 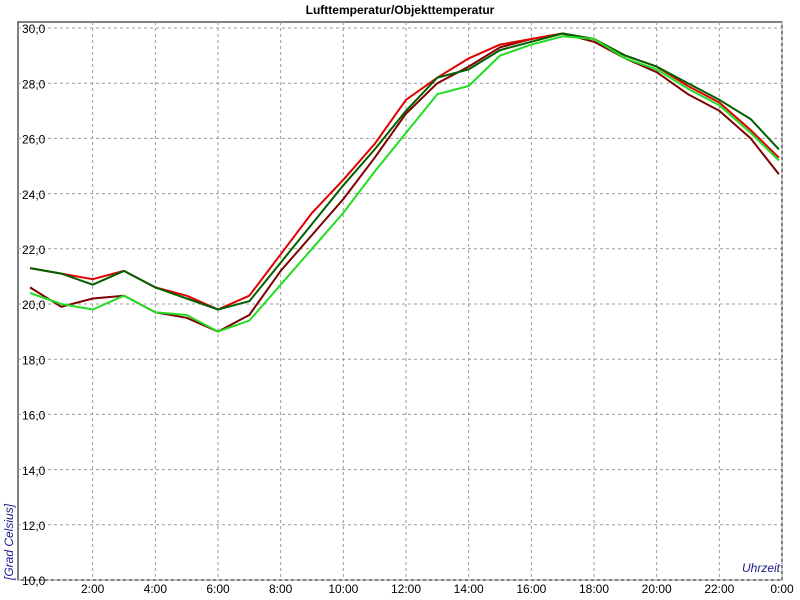 What do you see at coordinates (594, 589) in the screenshot?
I see `x-tick-label: 18:00` at bounding box center [594, 589].